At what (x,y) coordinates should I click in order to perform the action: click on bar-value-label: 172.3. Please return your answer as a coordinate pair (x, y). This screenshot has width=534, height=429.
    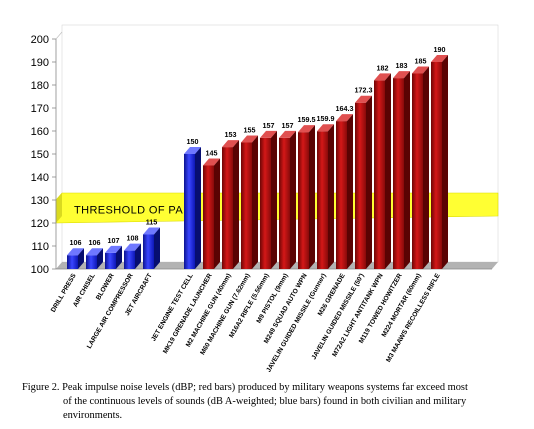
    Looking at the image, I should click on (364, 90).